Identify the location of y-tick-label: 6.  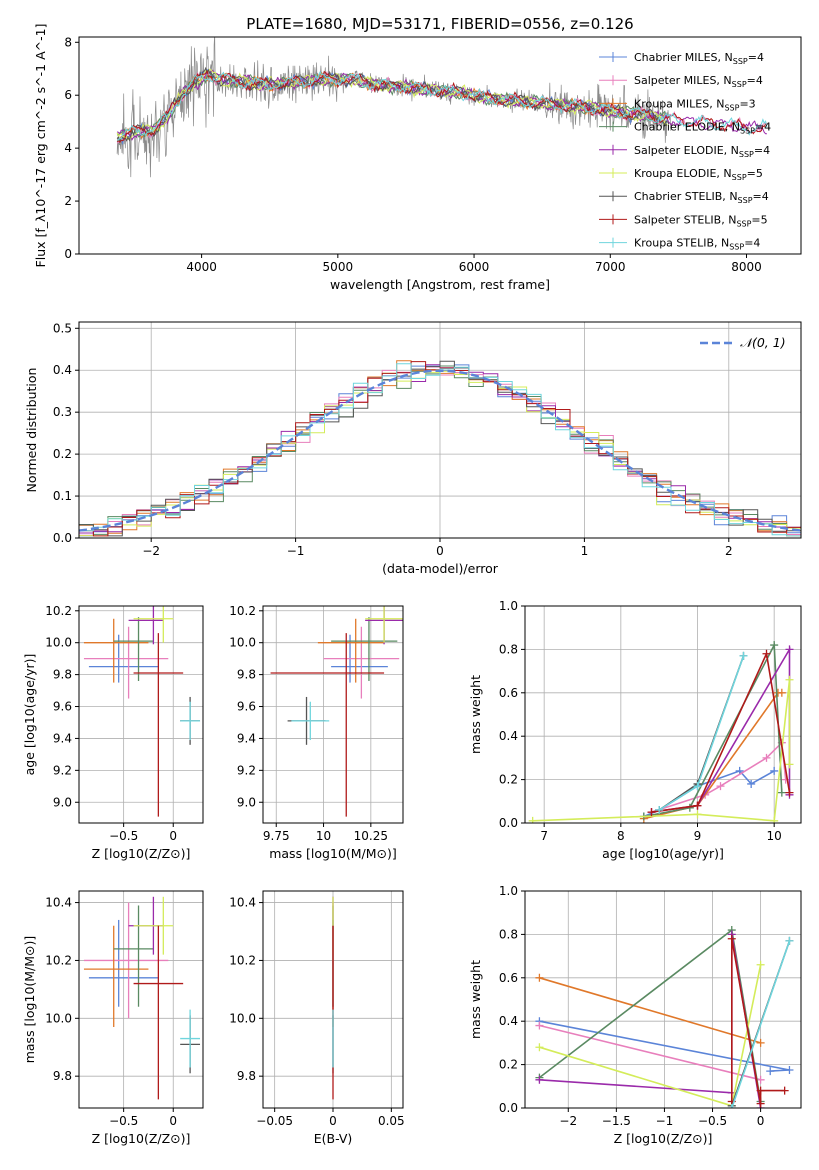
(68, 95).